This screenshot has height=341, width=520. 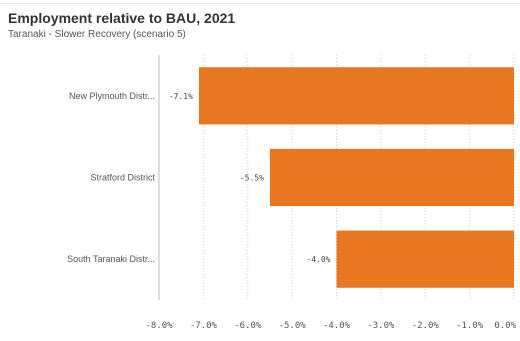 I want to click on data-label: -4.0%, so click(x=318, y=259).